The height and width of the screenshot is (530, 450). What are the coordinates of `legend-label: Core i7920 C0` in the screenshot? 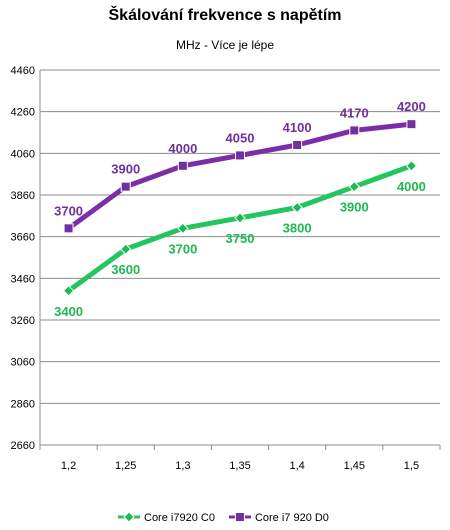 It's located at (179, 518).